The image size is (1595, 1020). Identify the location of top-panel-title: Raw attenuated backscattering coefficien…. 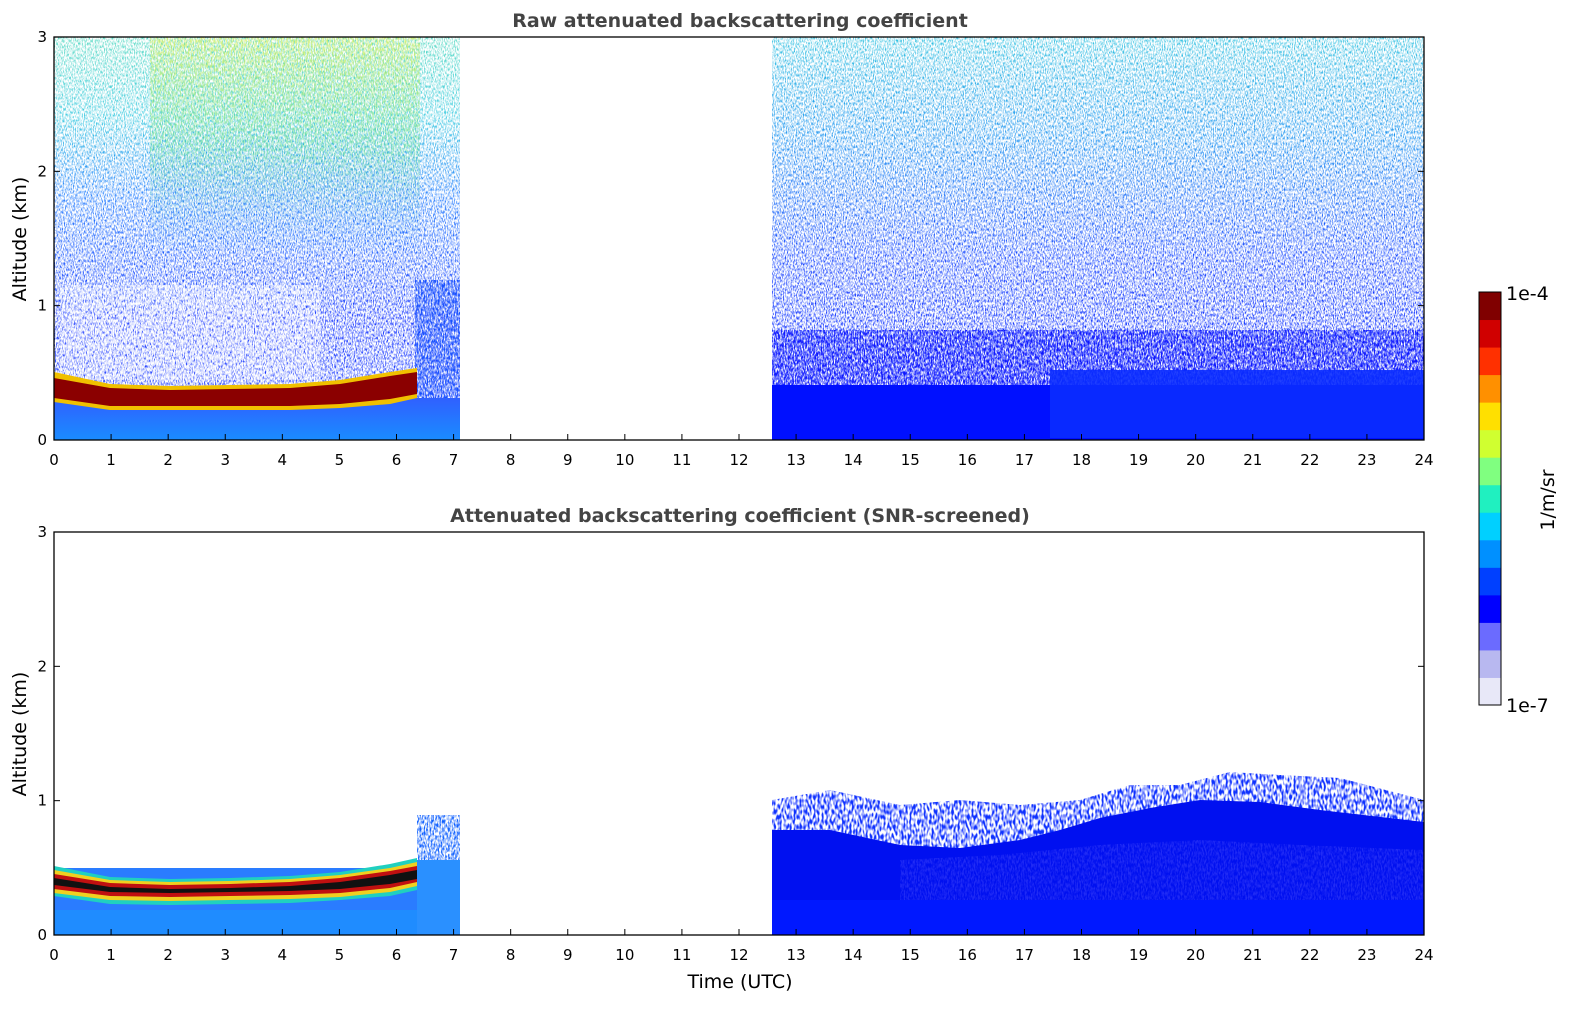
(740, 21).